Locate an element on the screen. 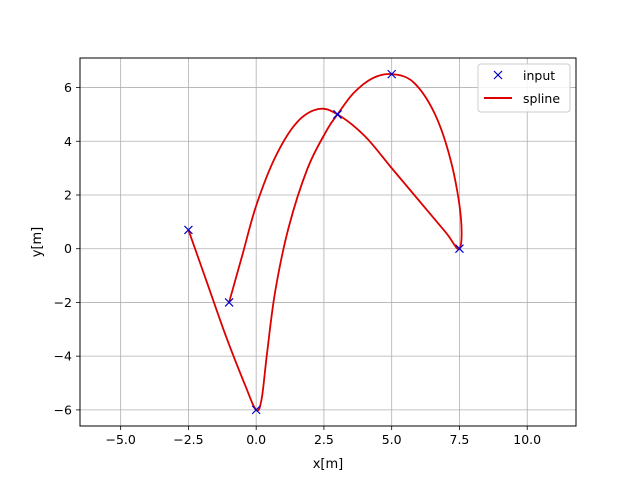 The width and height of the screenshot is (640, 480). y-tick-label: −4 is located at coordinates (63, 356).